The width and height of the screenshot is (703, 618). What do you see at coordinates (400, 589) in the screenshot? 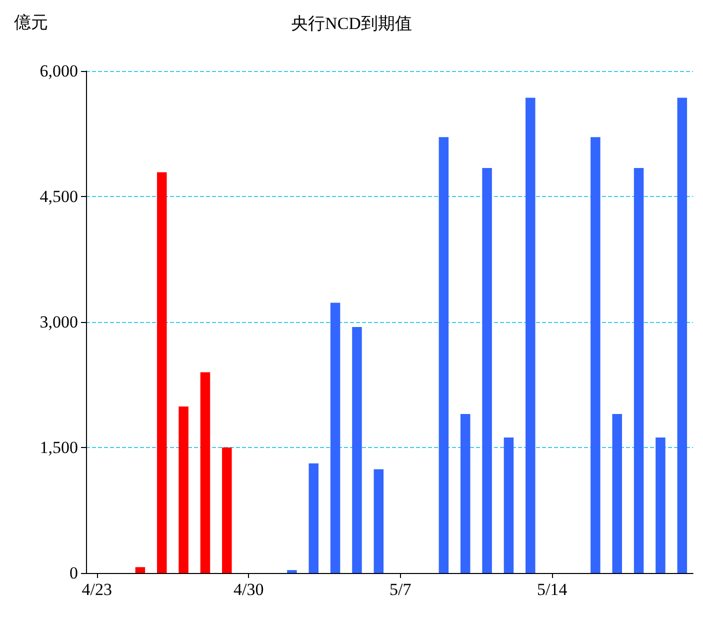
I see `x-tick-label: 5/7` at bounding box center [400, 589].